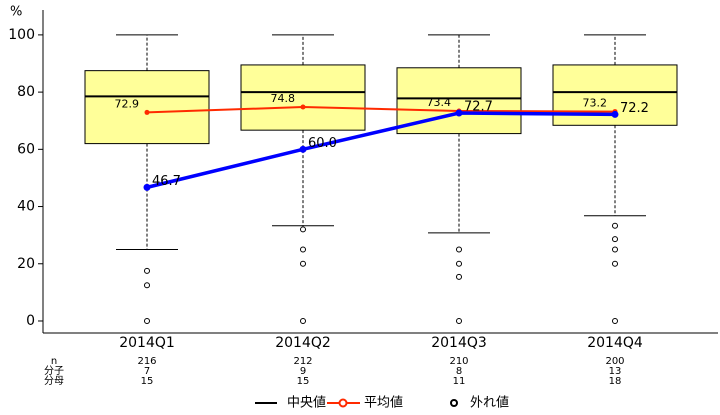  Describe the element at coordinates (147, 371) in the screenshot. I see `table-cell: 7` at that location.